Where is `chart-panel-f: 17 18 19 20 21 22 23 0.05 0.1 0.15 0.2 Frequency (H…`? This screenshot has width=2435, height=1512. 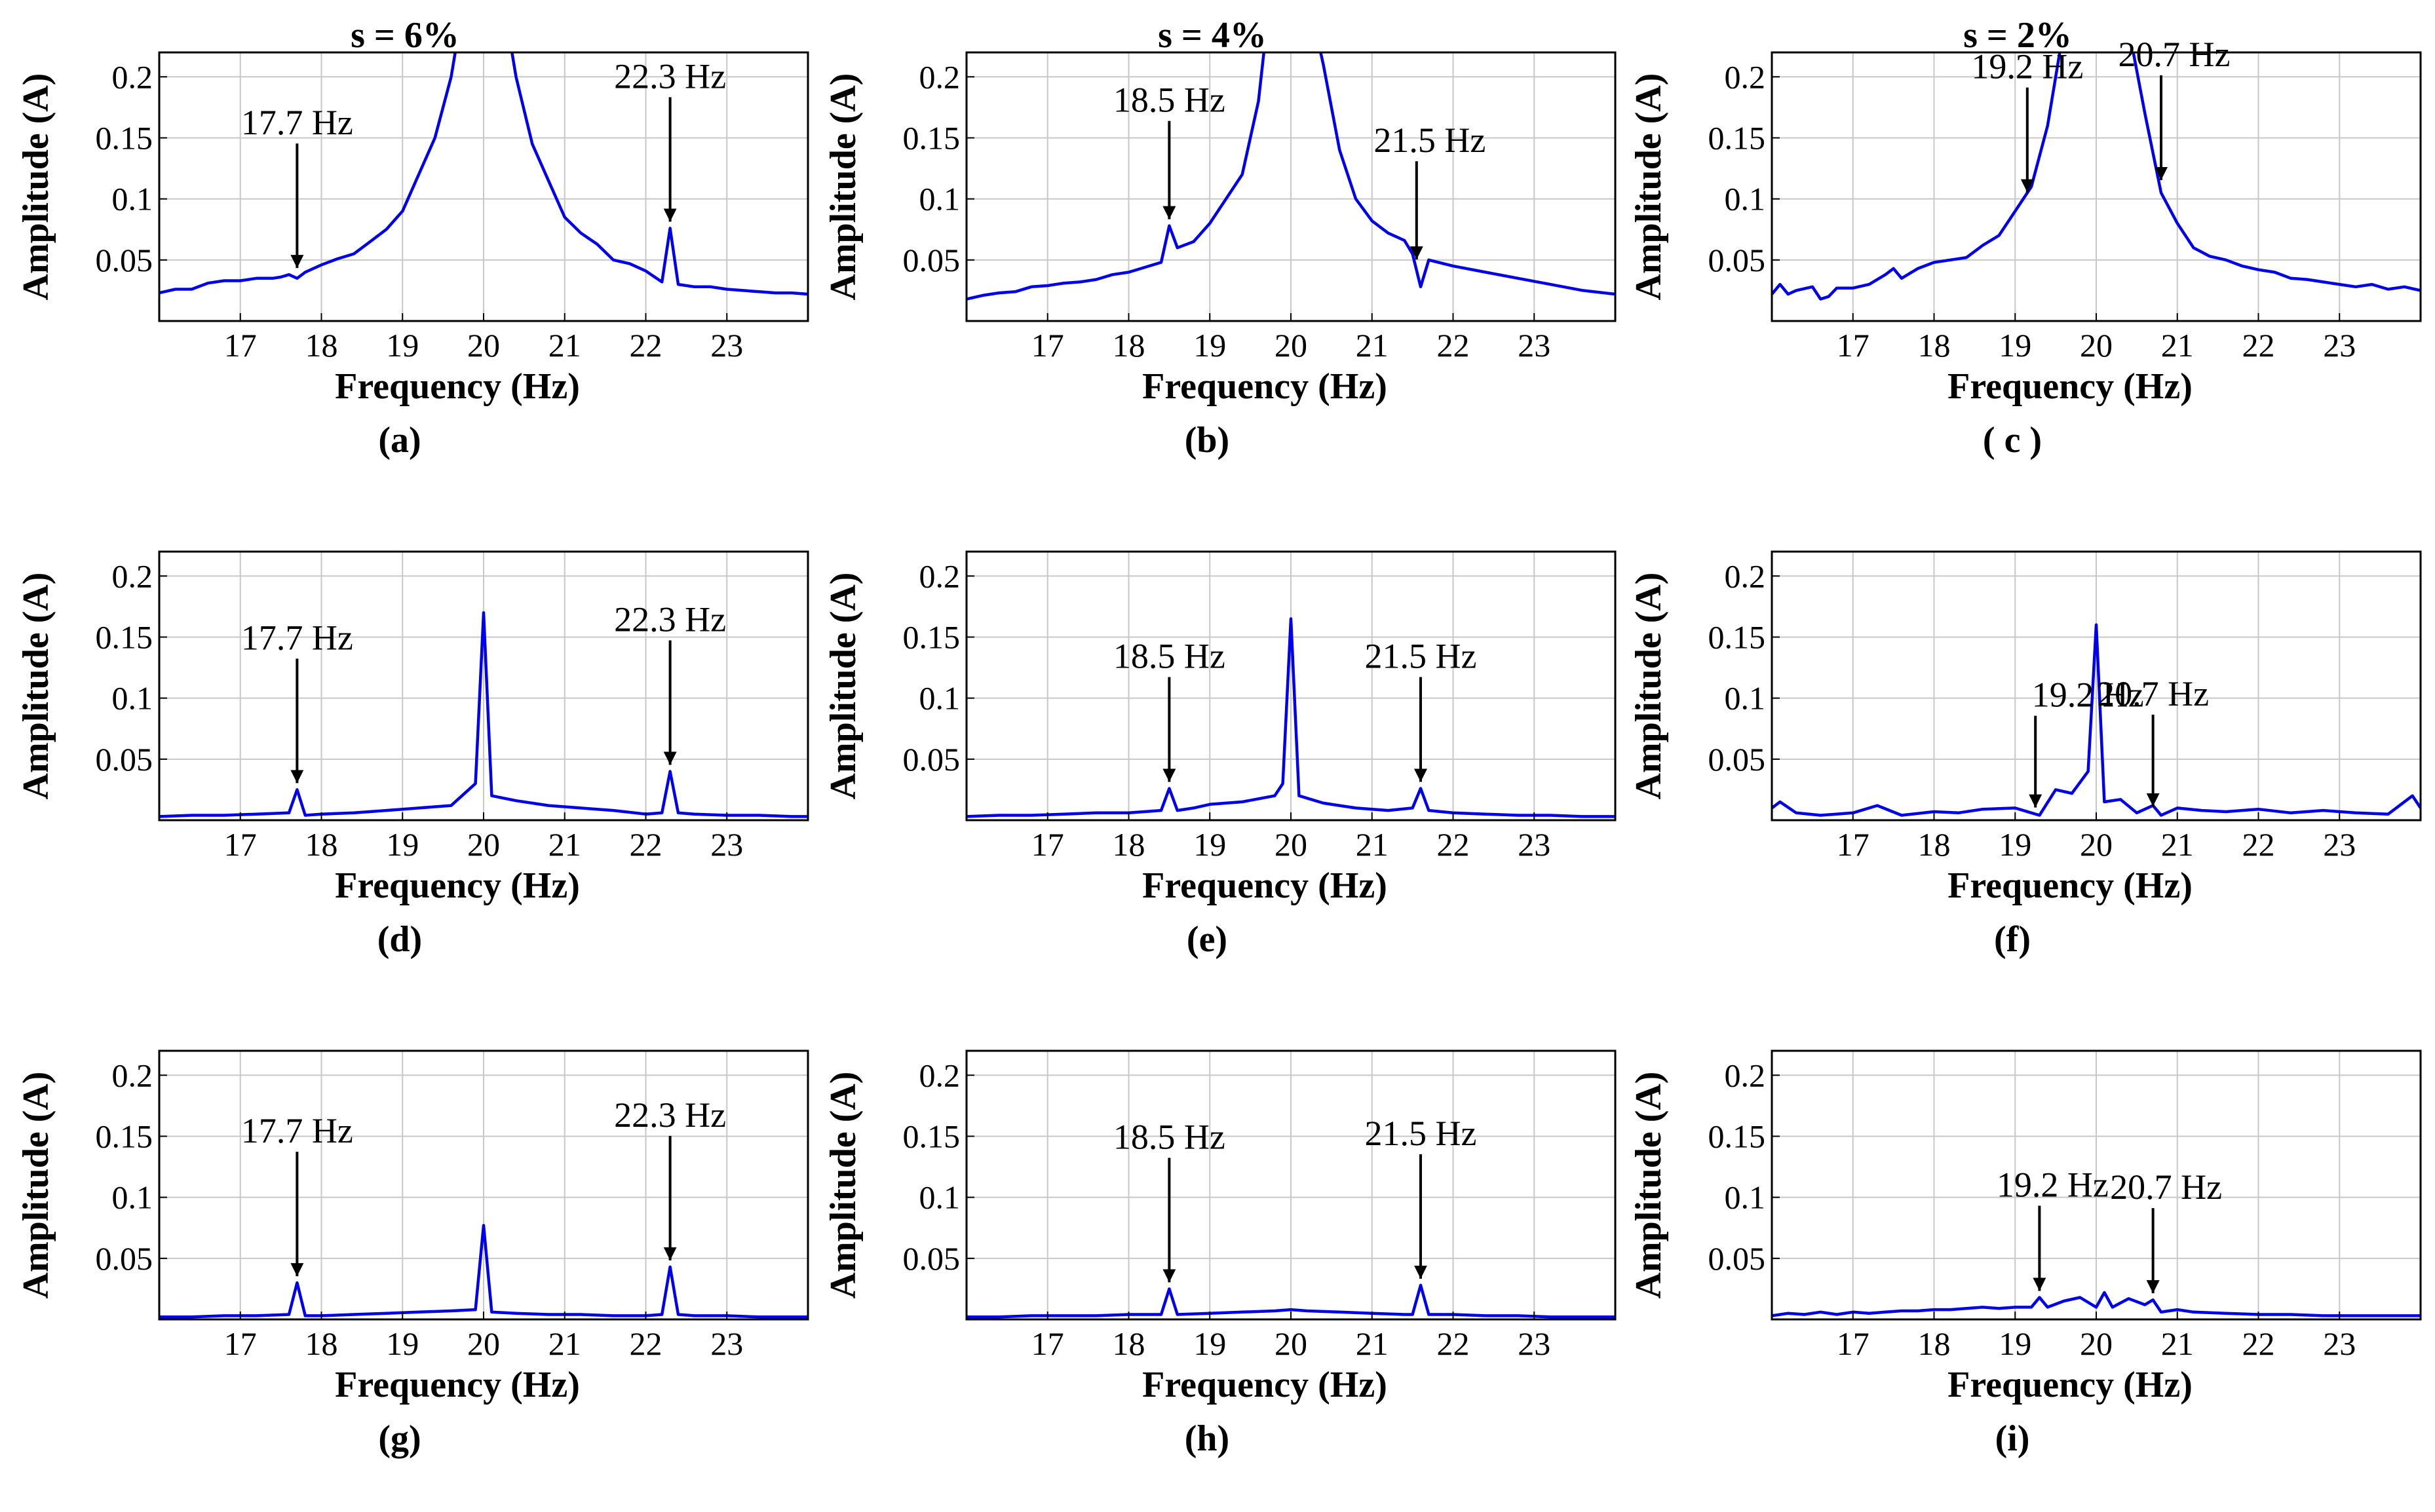
chart-panel-f: 17 18 19 20 21 22 23 0.05 0.1 0.15 0.2 Frequency (H… is located at coordinates (2025, 755).